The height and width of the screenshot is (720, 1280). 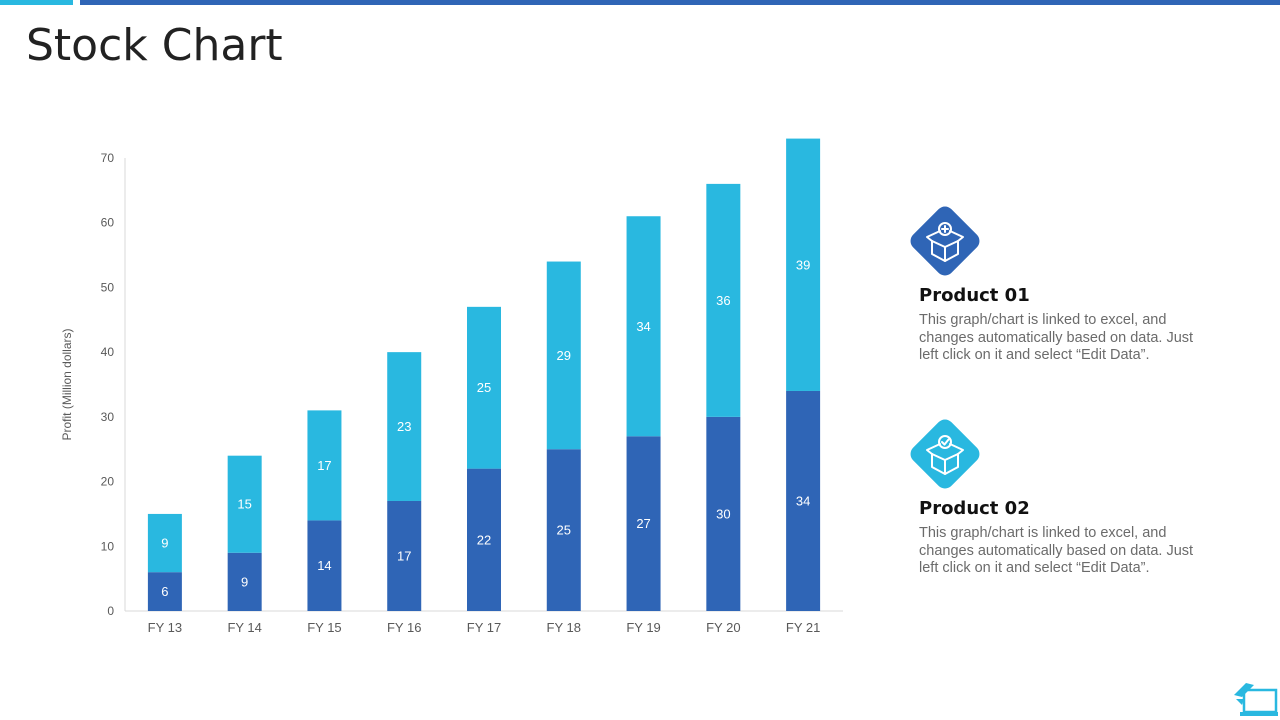 What do you see at coordinates (803, 627) in the screenshot?
I see `x-tick-label: FY 21` at bounding box center [803, 627].